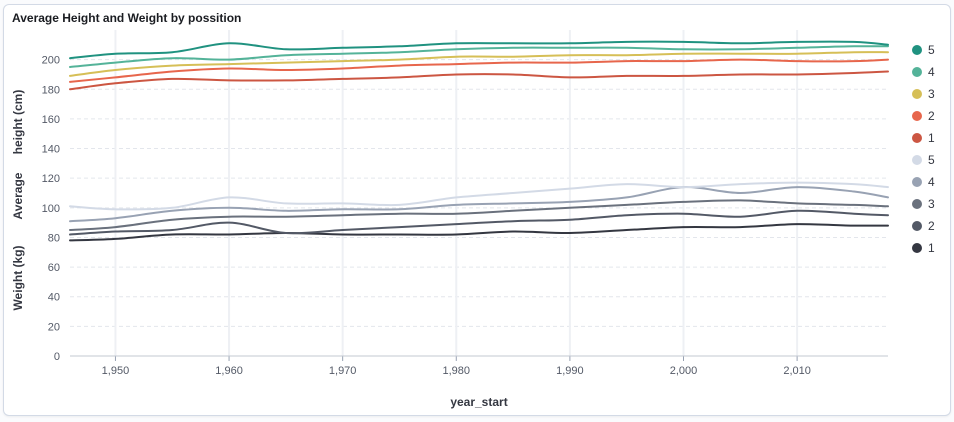 This screenshot has width=954, height=422. Describe the element at coordinates (51, 90) in the screenshot. I see `y-tick-label: 180` at that location.